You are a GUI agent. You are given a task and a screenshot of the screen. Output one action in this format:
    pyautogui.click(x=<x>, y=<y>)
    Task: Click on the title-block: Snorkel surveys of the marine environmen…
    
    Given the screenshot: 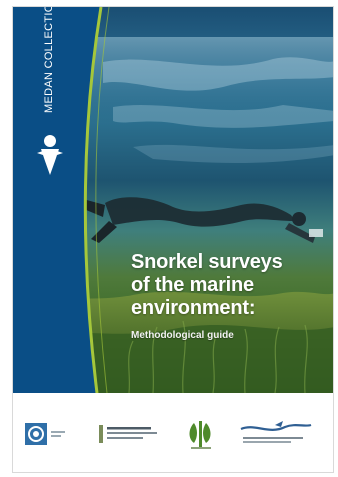 What is the action you would take?
    pyautogui.click(x=231, y=296)
    